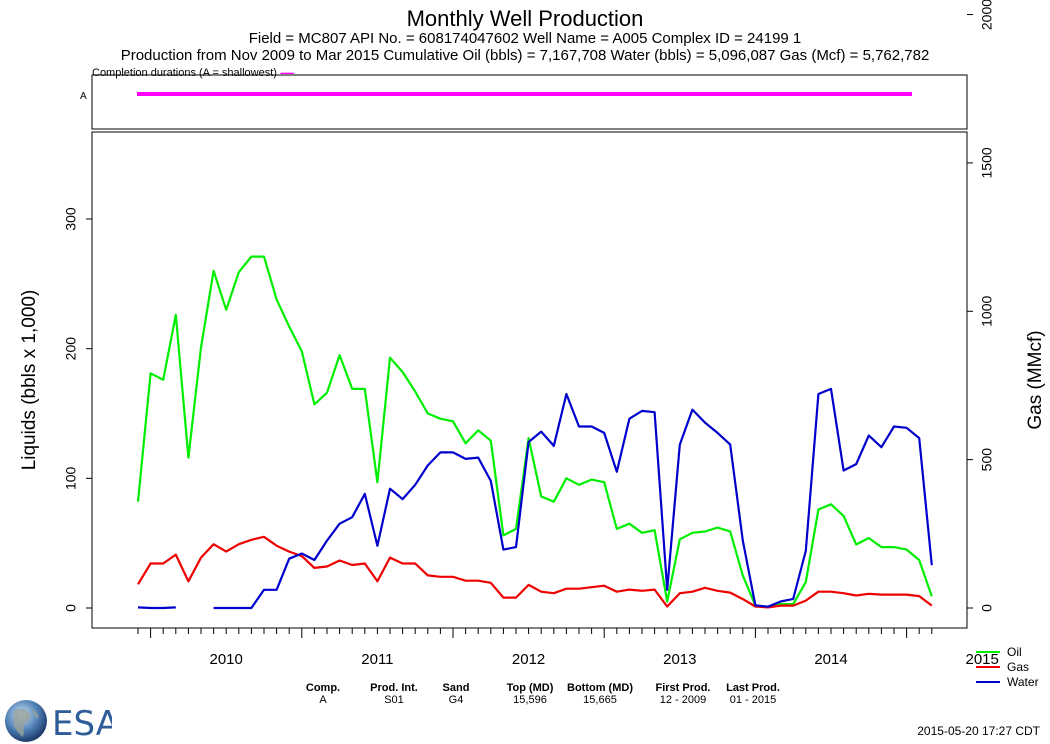 This screenshot has width=1050, height=744. Describe the element at coordinates (530, 700) in the screenshot. I see `table-cell: 15,596` at that location.